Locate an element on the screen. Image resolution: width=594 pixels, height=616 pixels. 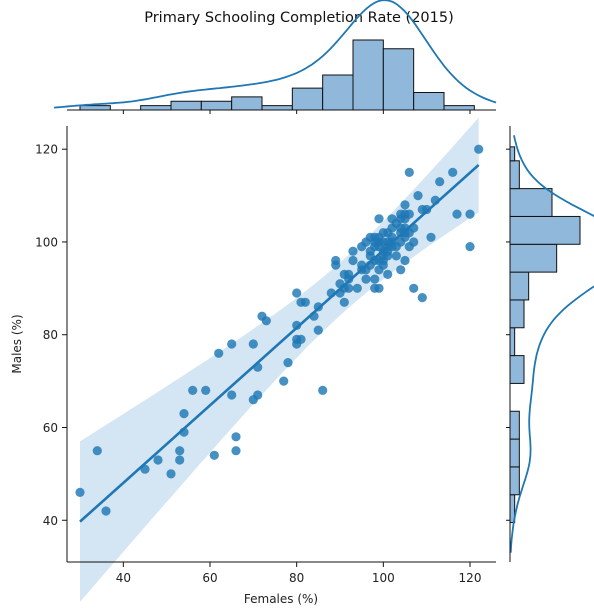
x-axis-ticks: 40 60 80 100 120 is located at coordinates (298, 573).